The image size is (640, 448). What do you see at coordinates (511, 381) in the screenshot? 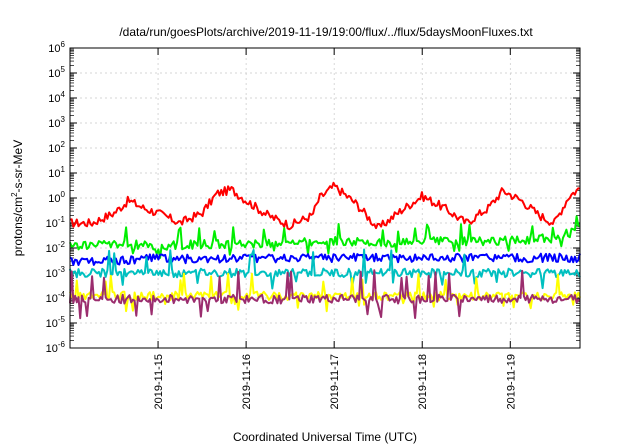
I see `x-tick-label: 2019-11-19` at bounding box center [511, 381].